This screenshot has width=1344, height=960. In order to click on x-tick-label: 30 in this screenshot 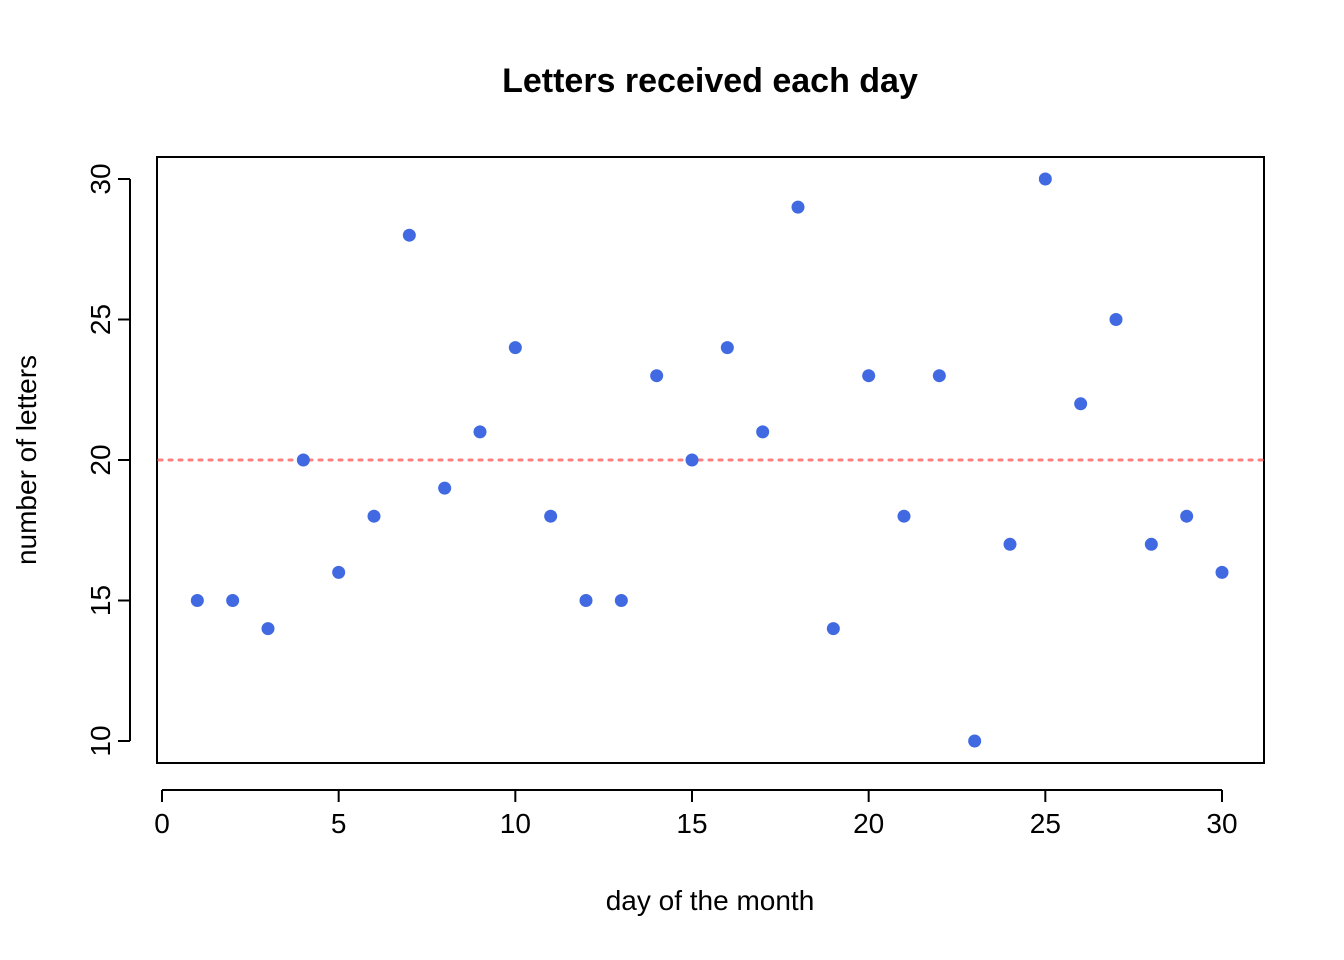, I will do `click(1221, 823)`.